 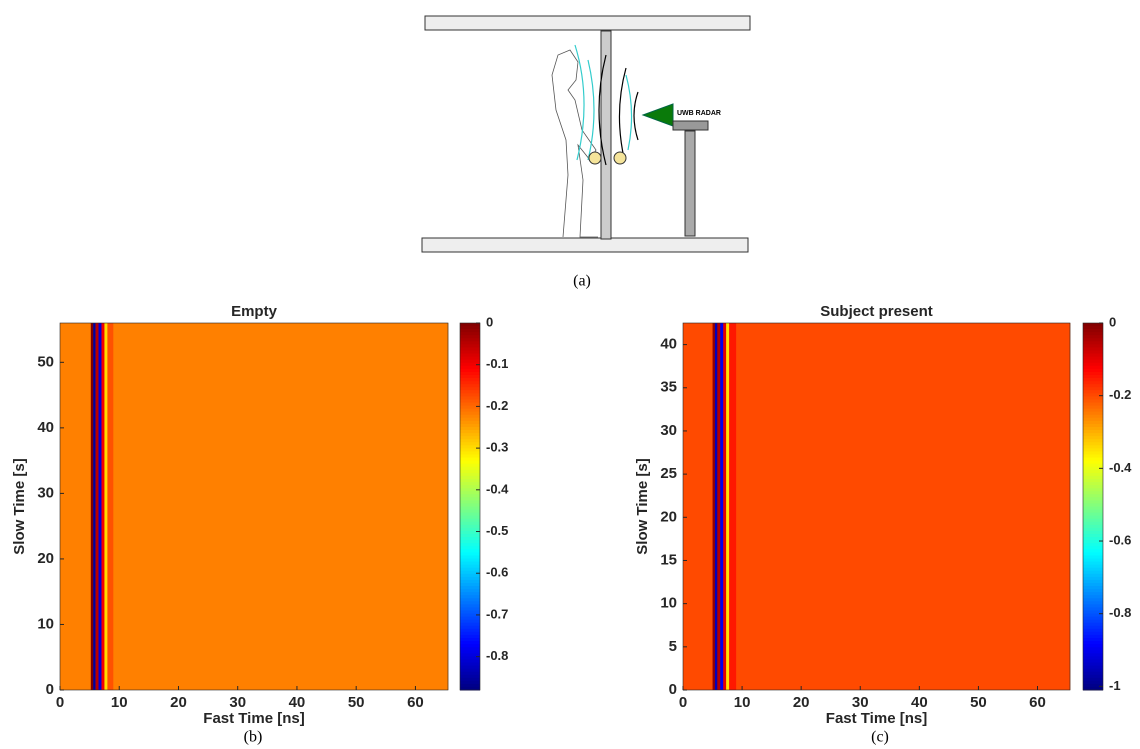 I want to click on colorbar-tick-label: -0.4, so click(x=497, y=488).